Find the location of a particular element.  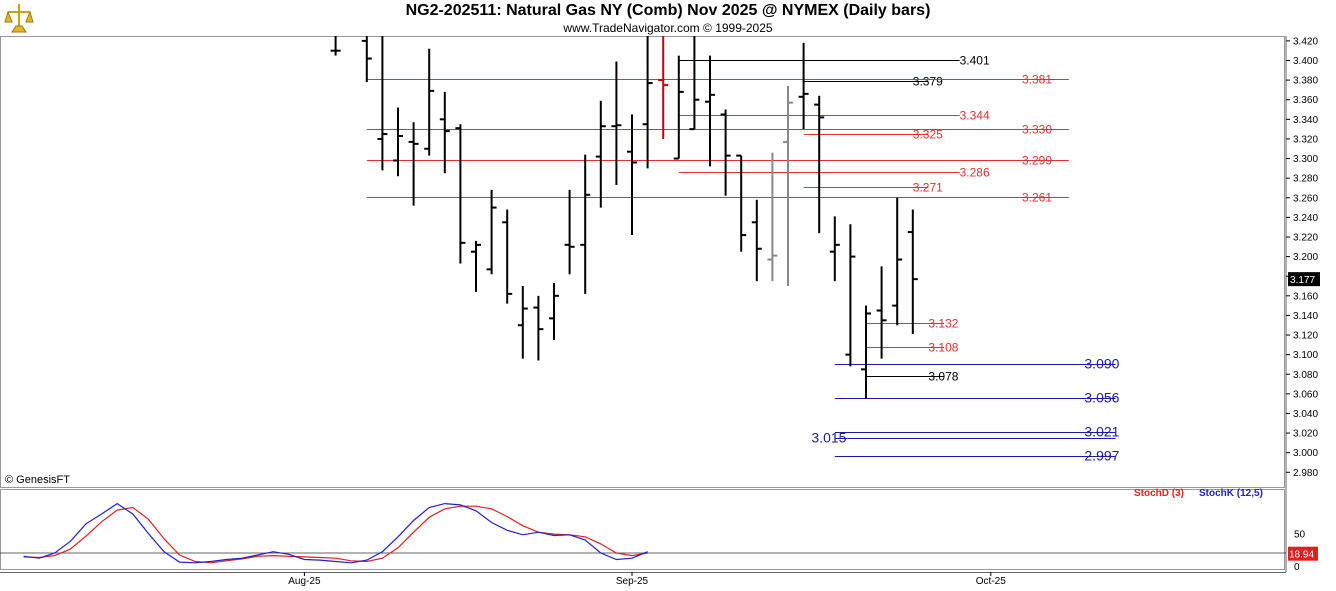

y-tick-label: 3.040 is located at coordinates (1305, 414).